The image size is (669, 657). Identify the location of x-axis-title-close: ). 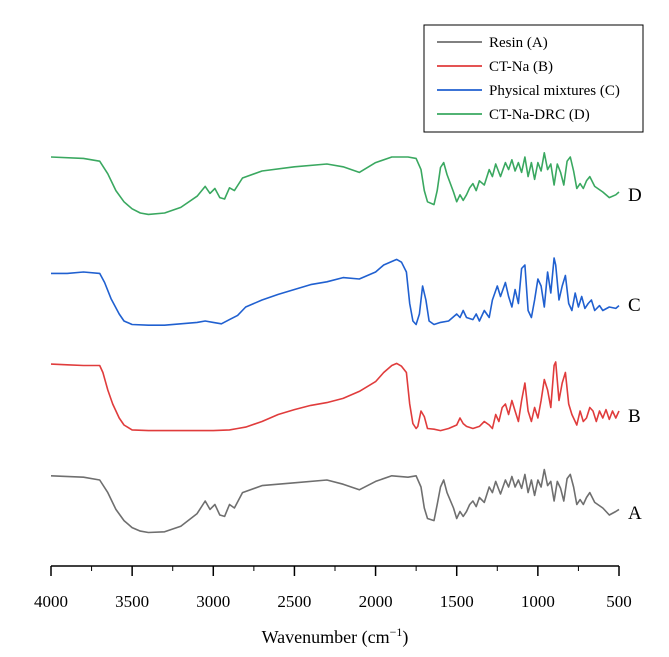
(405, 637).